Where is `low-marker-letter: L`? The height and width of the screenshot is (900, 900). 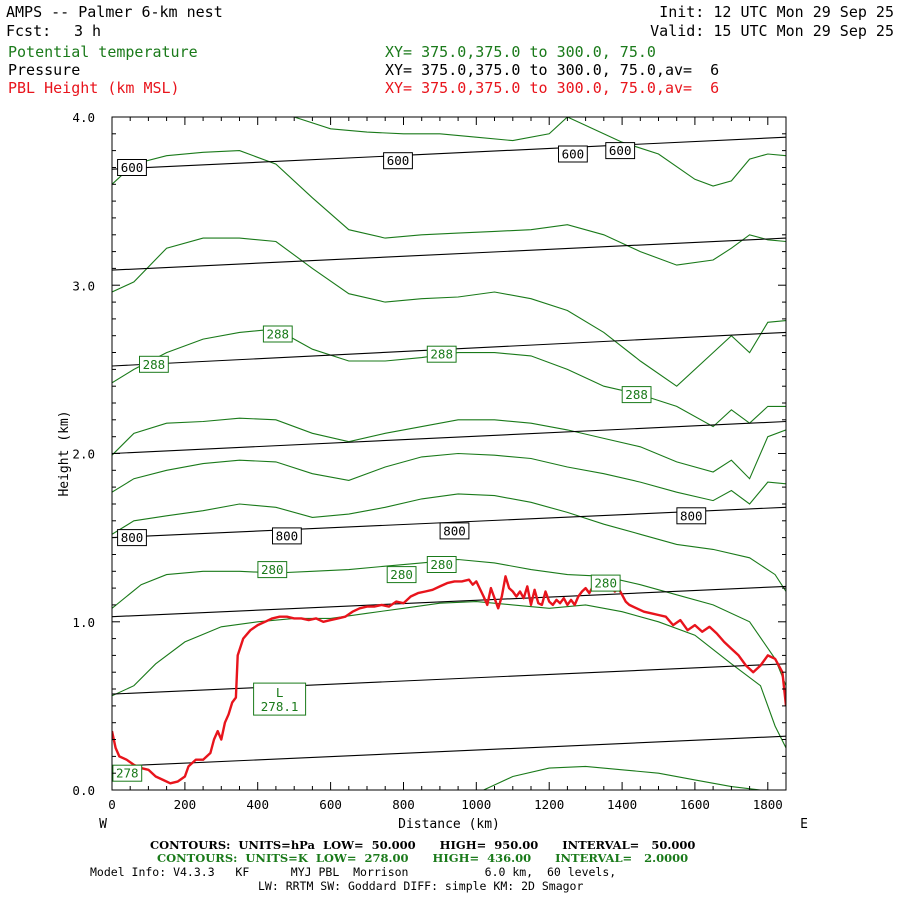 low-marker-letter: L is located at coordinates (280, 692).